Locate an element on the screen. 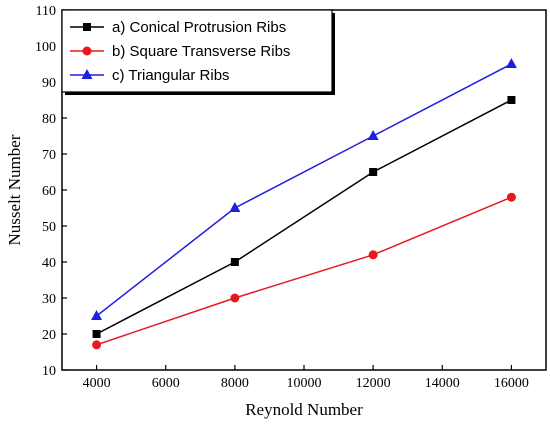  x-tick-label: 10000 is located at coordinates (304, 383).